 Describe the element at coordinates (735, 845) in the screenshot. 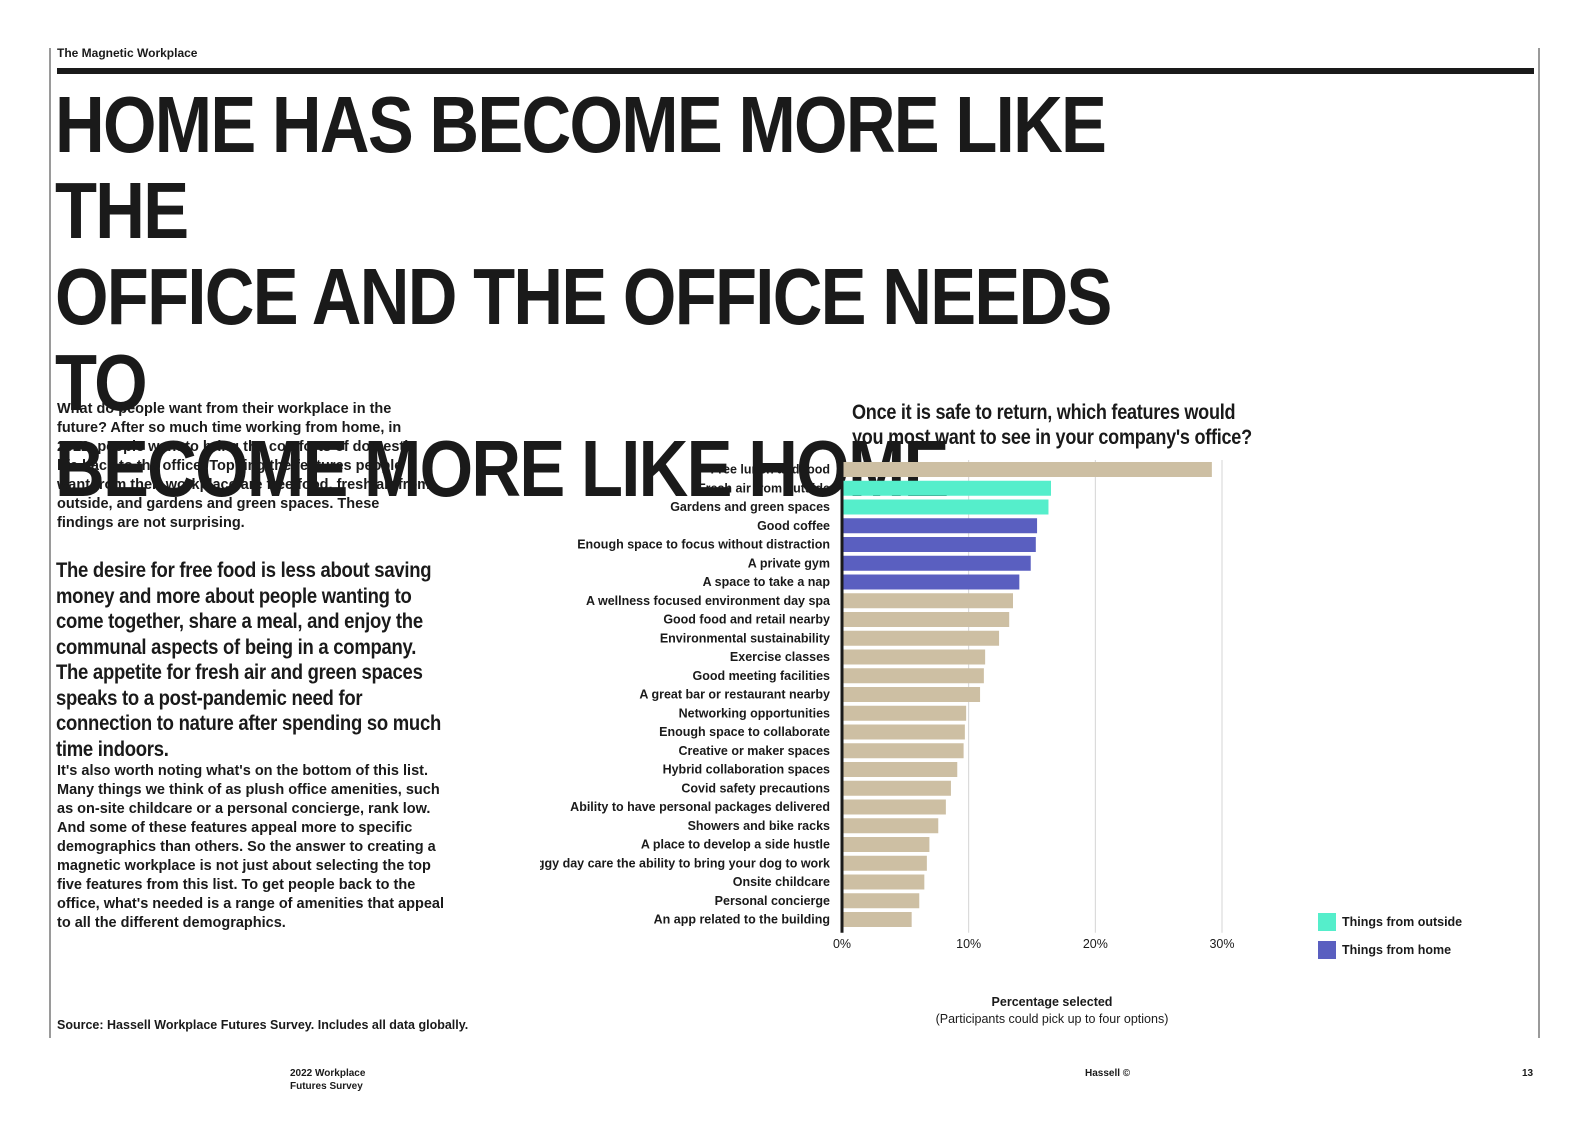

I see `category-label: A place to develop a side hustle` at that location.